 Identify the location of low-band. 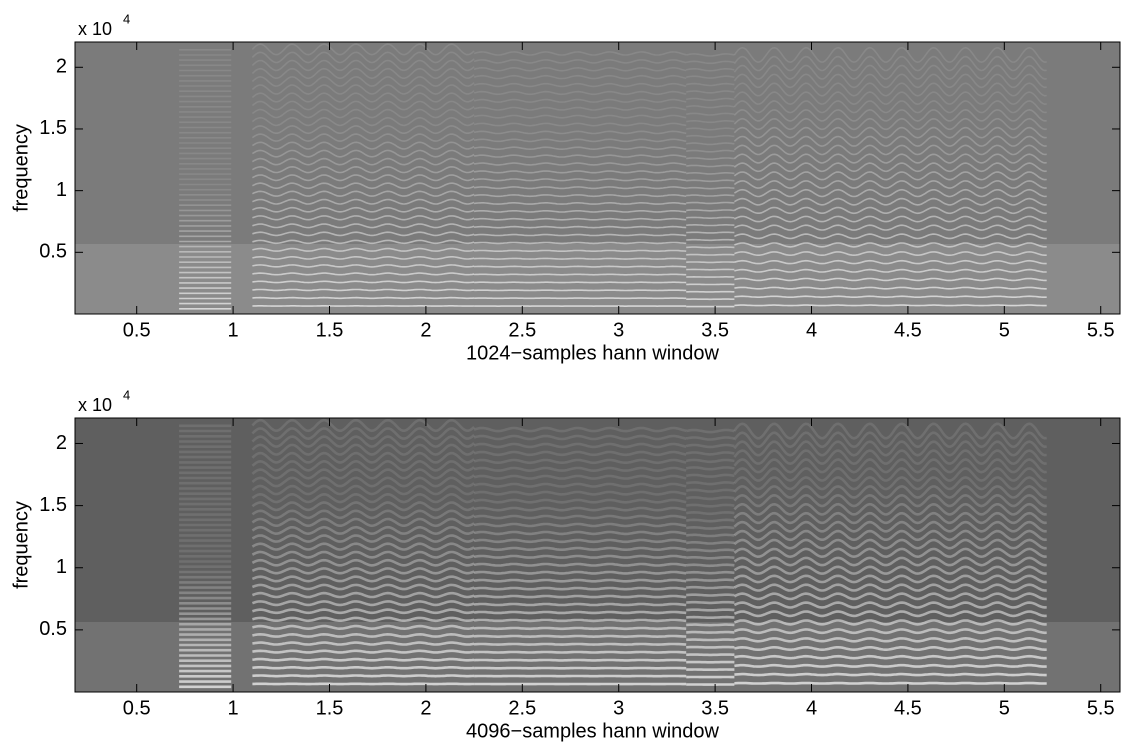
(597, 279).